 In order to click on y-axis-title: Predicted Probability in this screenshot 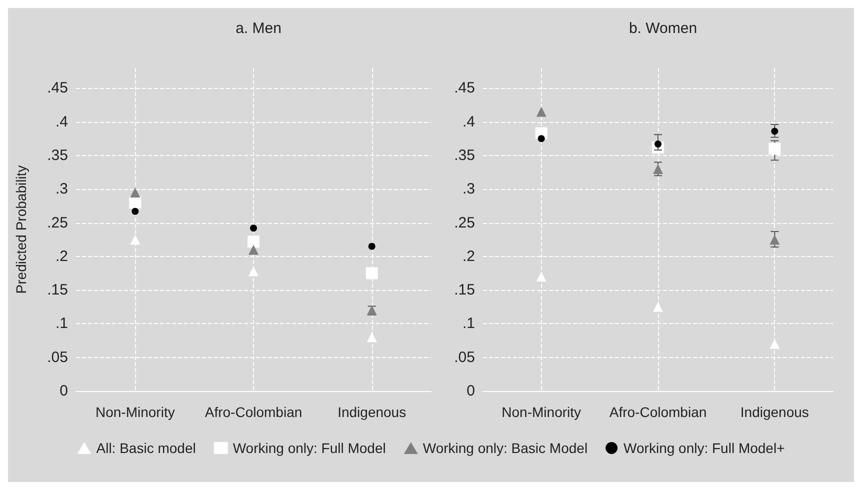, I will do `click(21, 229)`.